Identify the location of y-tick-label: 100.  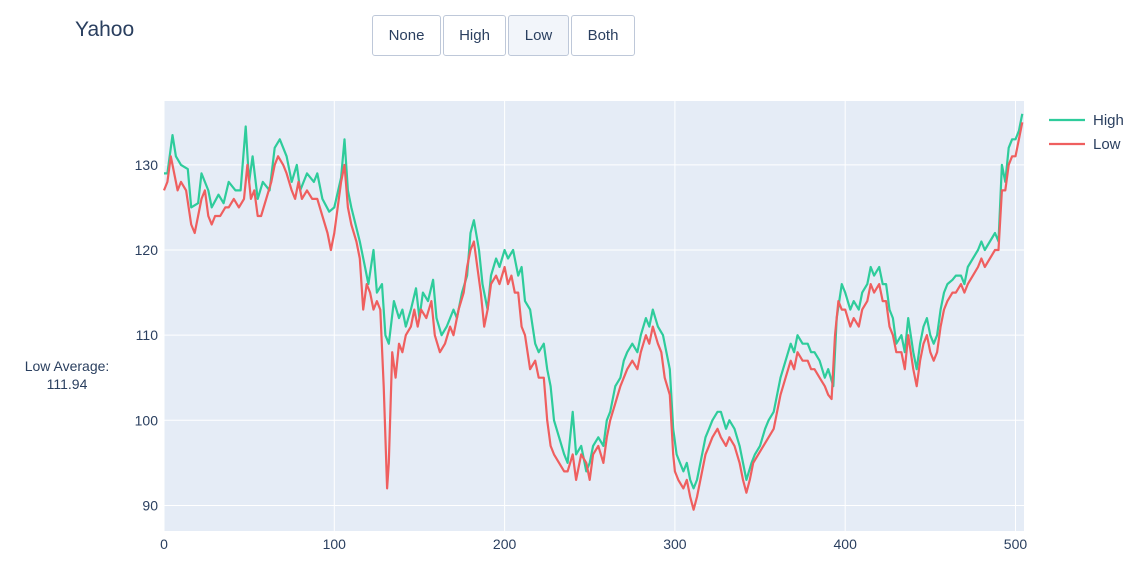
(147, 420).